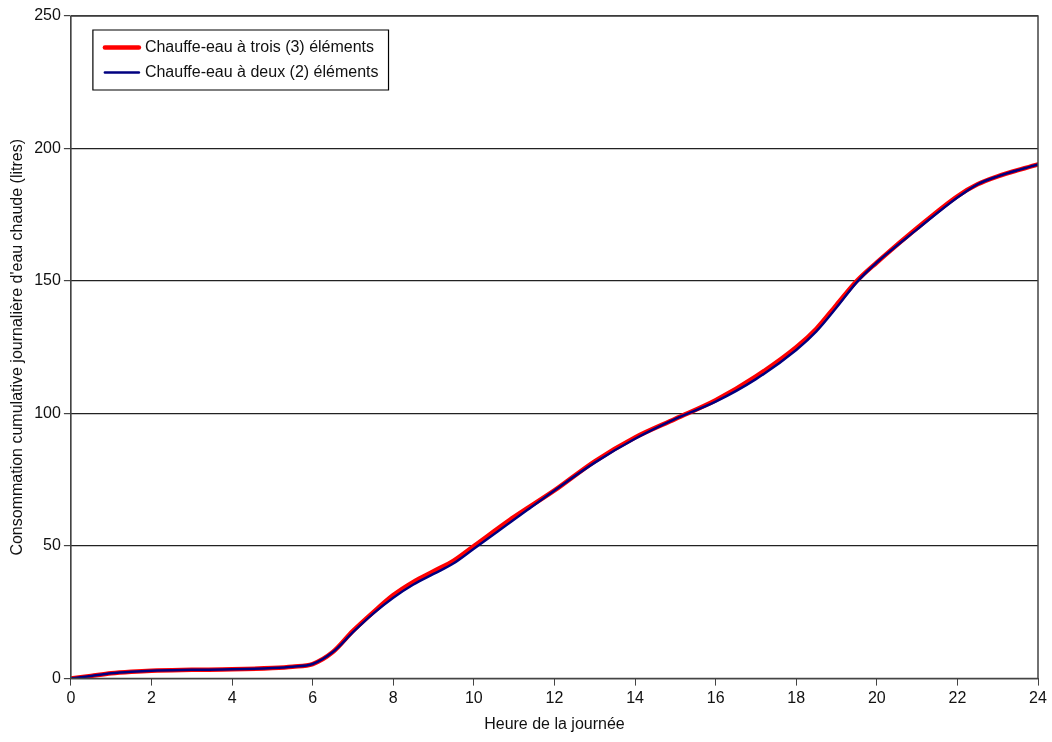 This screenshot has width=1052, height=742. What do you see at coordinates (47, 15) in the screenshot?
I see `y-tick-label: 250` at bounding box center [47, 15].